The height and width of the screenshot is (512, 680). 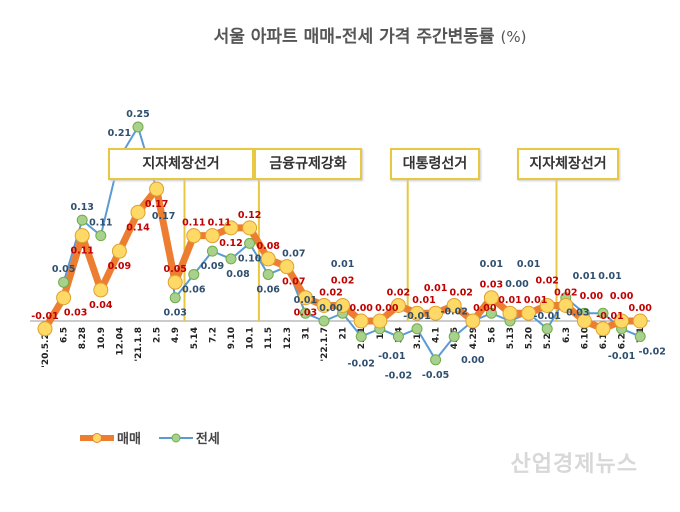 I want to click on x-tick-label: 5.20, so click(x=530, y=338).